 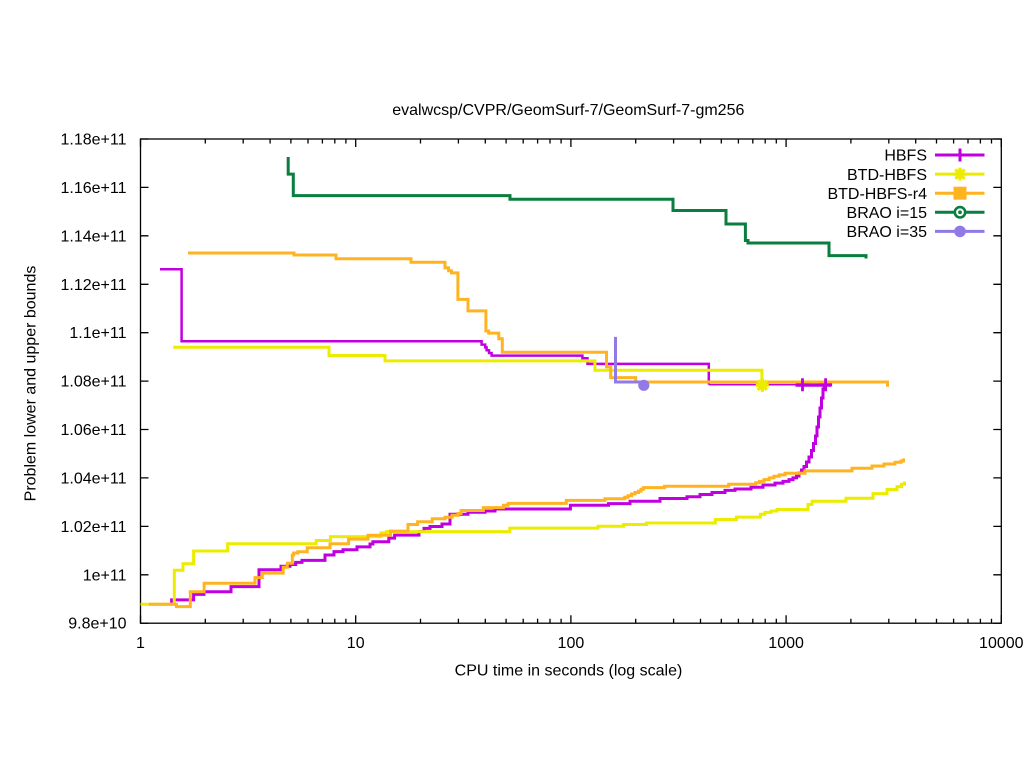 I want to click on svg-text: BTD-HBFS-r4, so click(x=877, y=194).